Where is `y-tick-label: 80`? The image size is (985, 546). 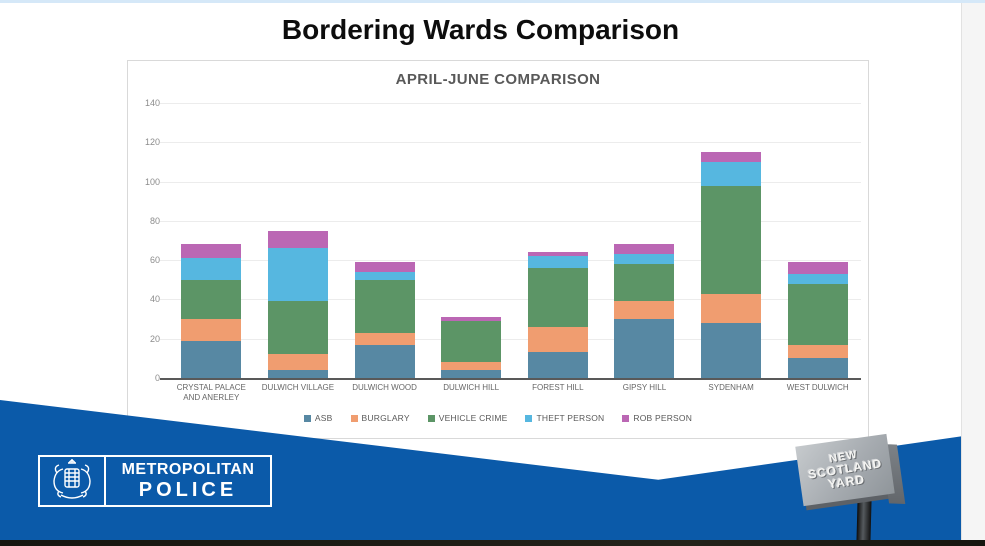
y-tick-label: 80 is located at coordinates (154, 220).